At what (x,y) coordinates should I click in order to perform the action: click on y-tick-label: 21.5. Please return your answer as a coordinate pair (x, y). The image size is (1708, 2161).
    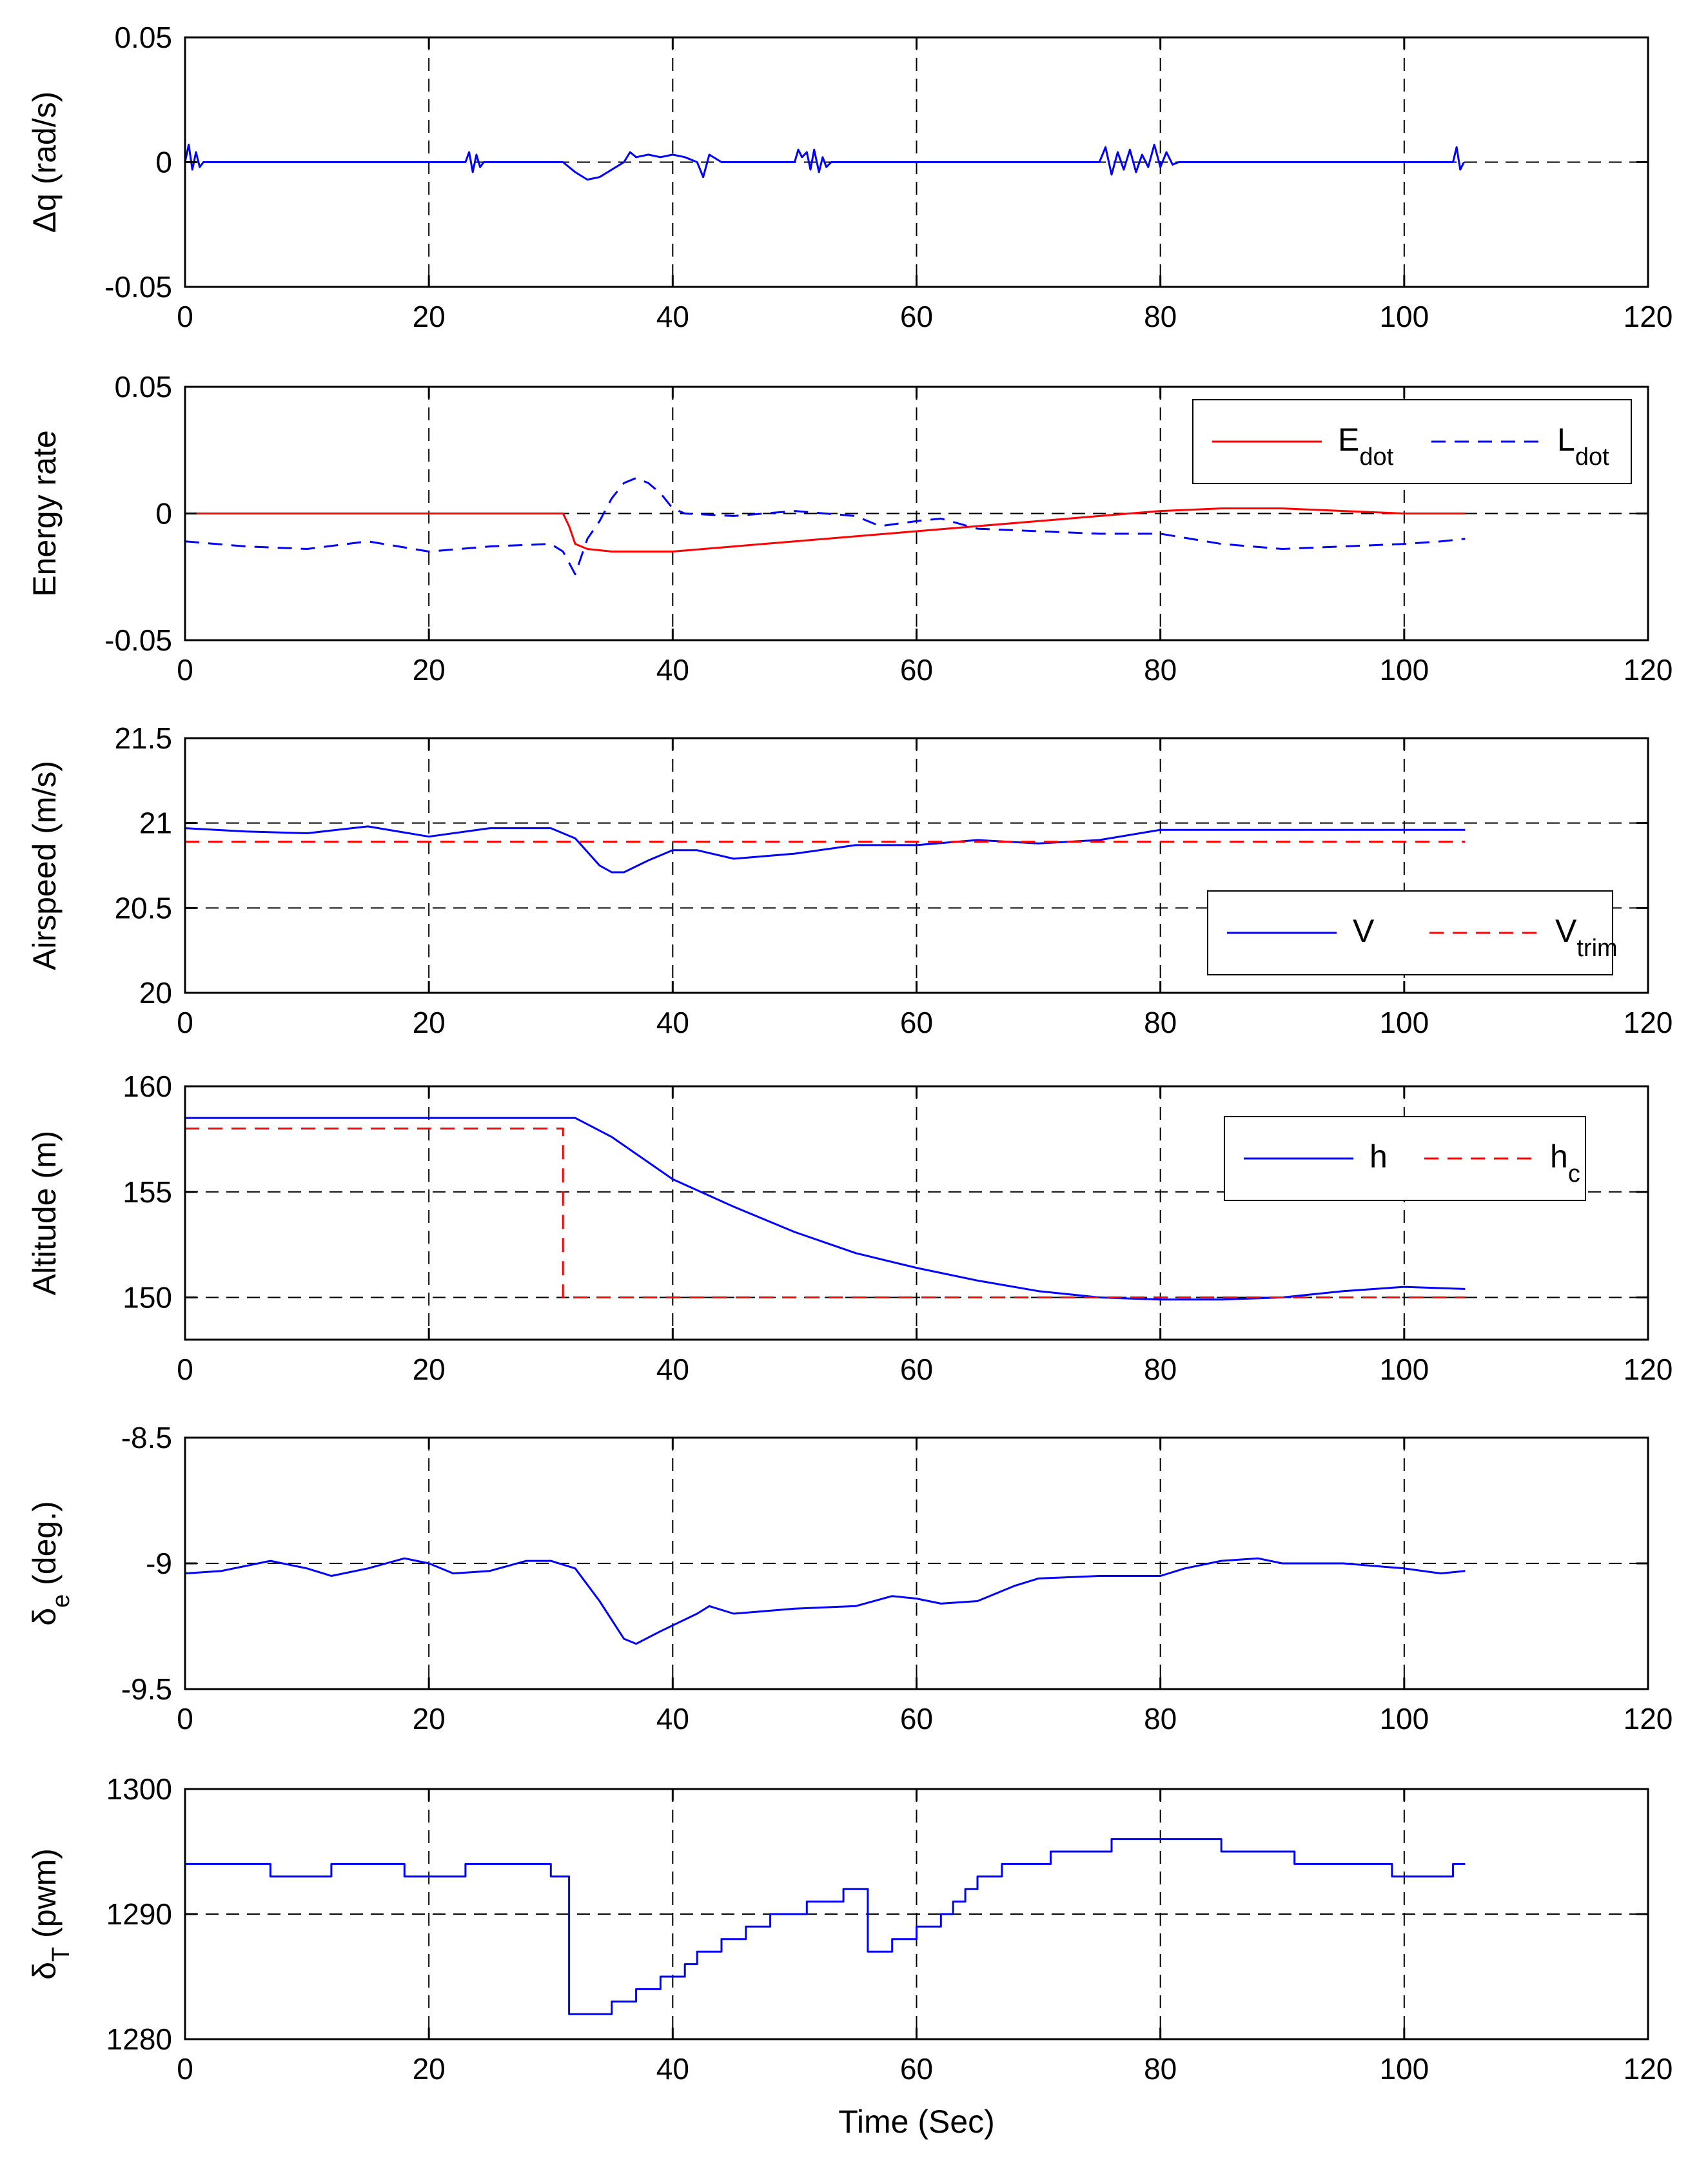
    Looking at the image, I should click on (143, 738).